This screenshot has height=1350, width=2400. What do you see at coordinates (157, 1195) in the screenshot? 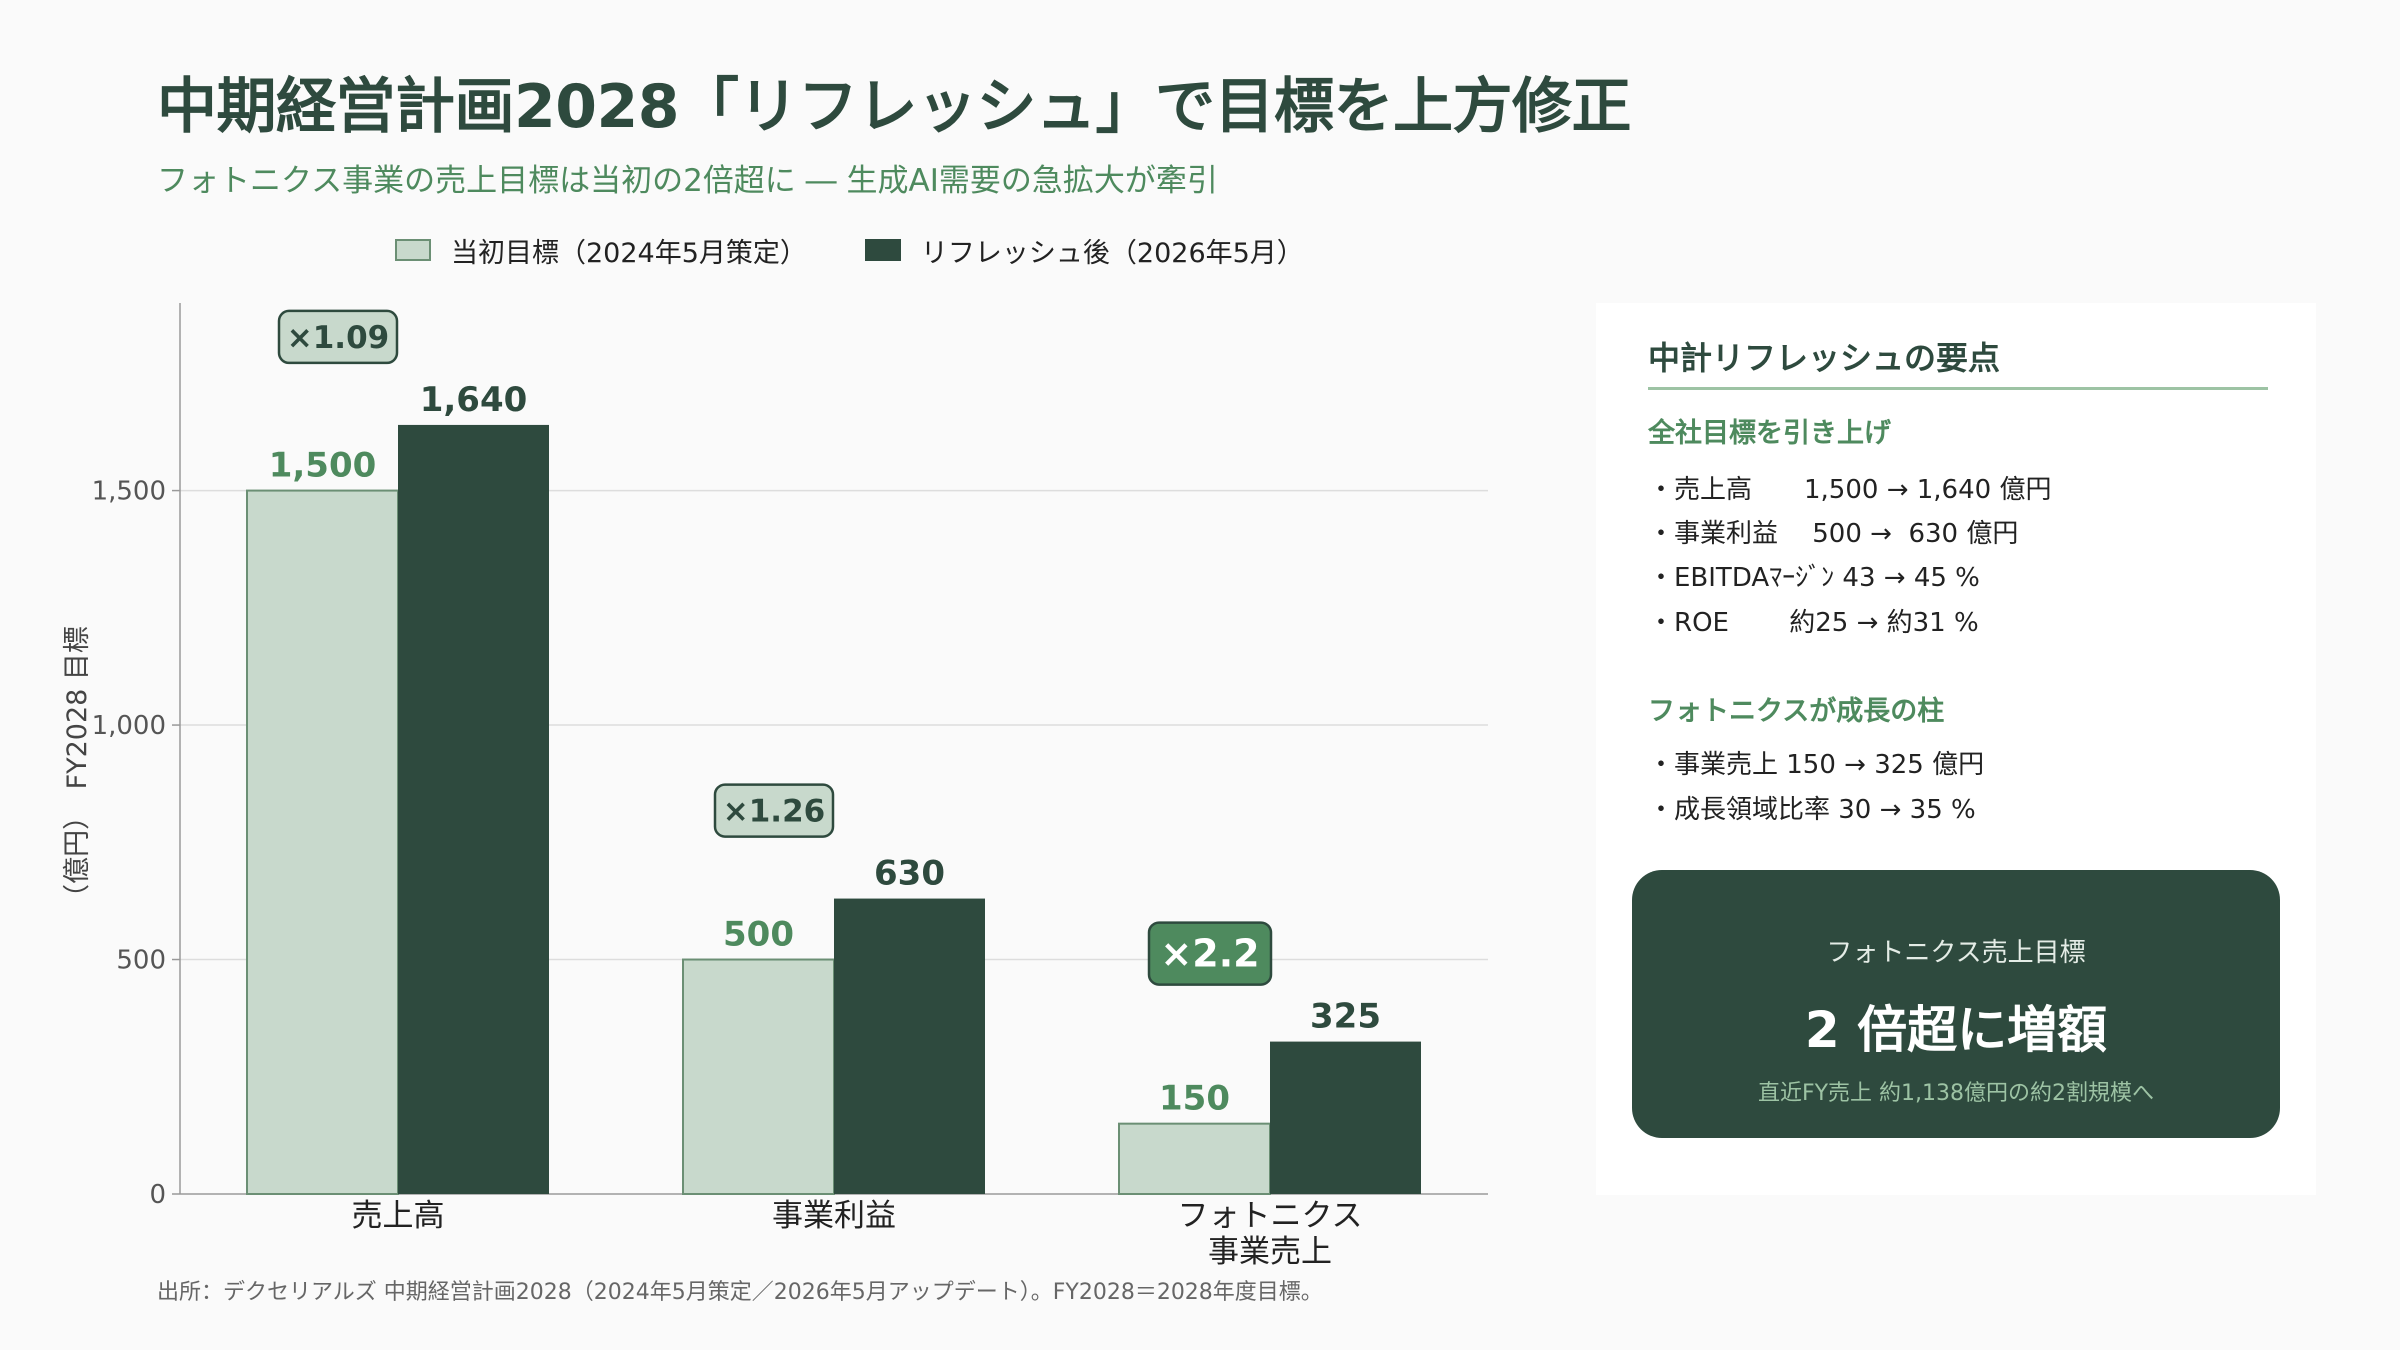
I see `y-tick-label: 0` at bounding box center [157, 1195].